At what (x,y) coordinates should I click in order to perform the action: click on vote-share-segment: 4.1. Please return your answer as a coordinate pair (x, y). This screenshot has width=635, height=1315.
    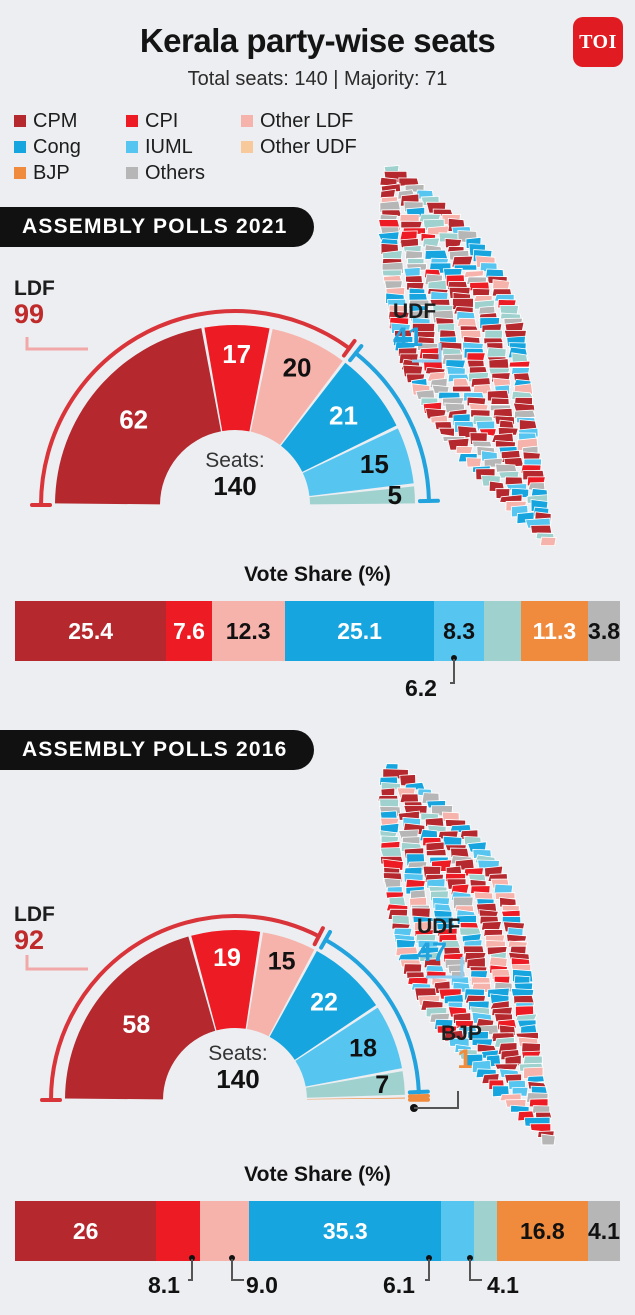
    Looking at the image, I should click on (603, 1231).